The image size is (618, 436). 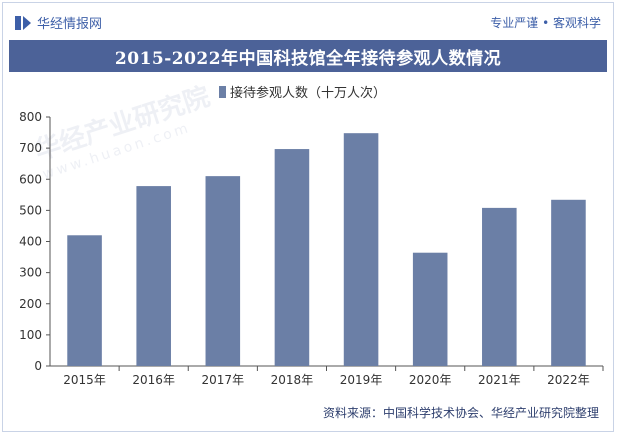 What do you see at coordinates (499, 380) in the screenshot?
I see `x-tick-label: 2021年` at bounding box center [499, 380].